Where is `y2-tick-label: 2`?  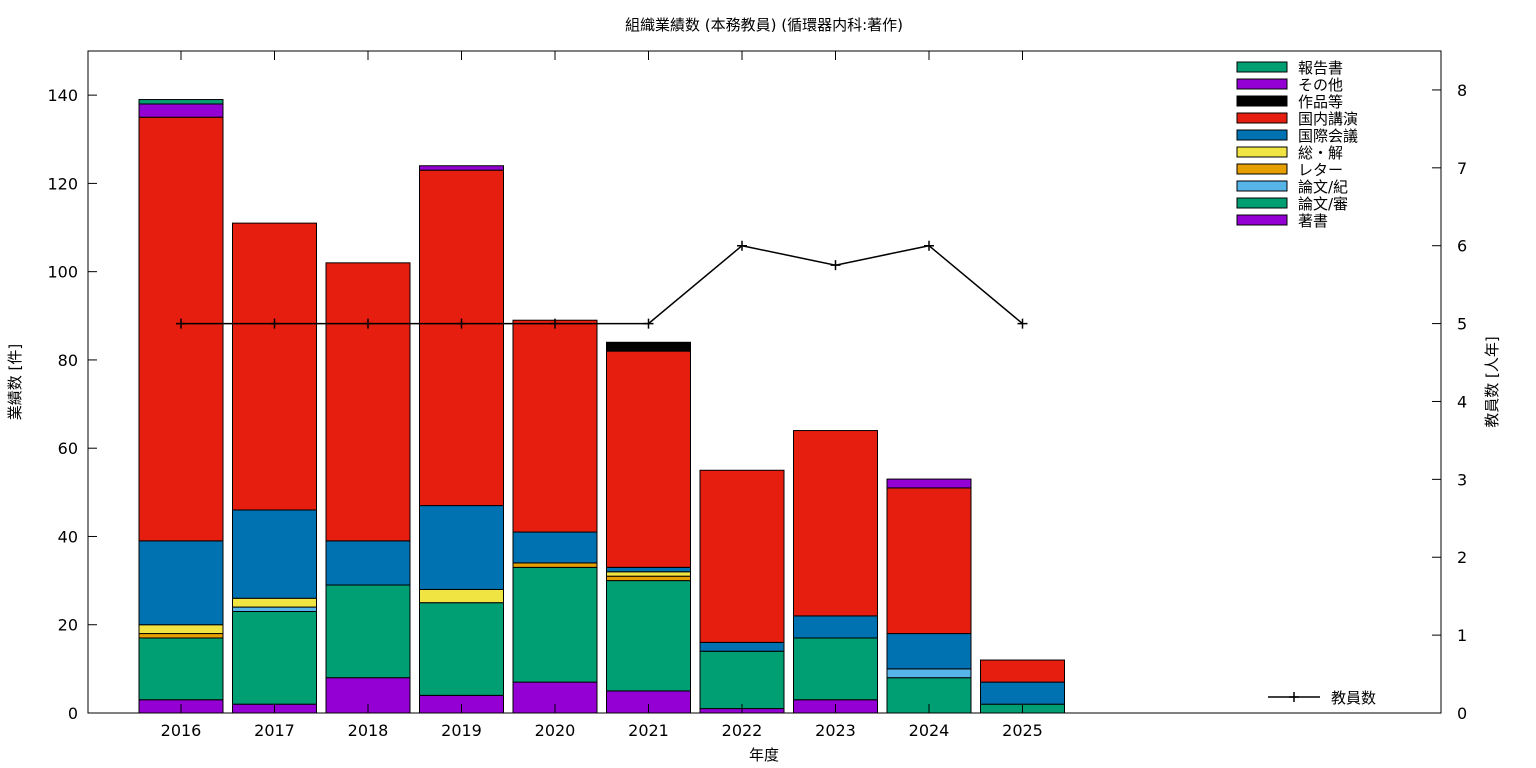
y2-tick-label: 2 is located at coordinates (1462, 557).